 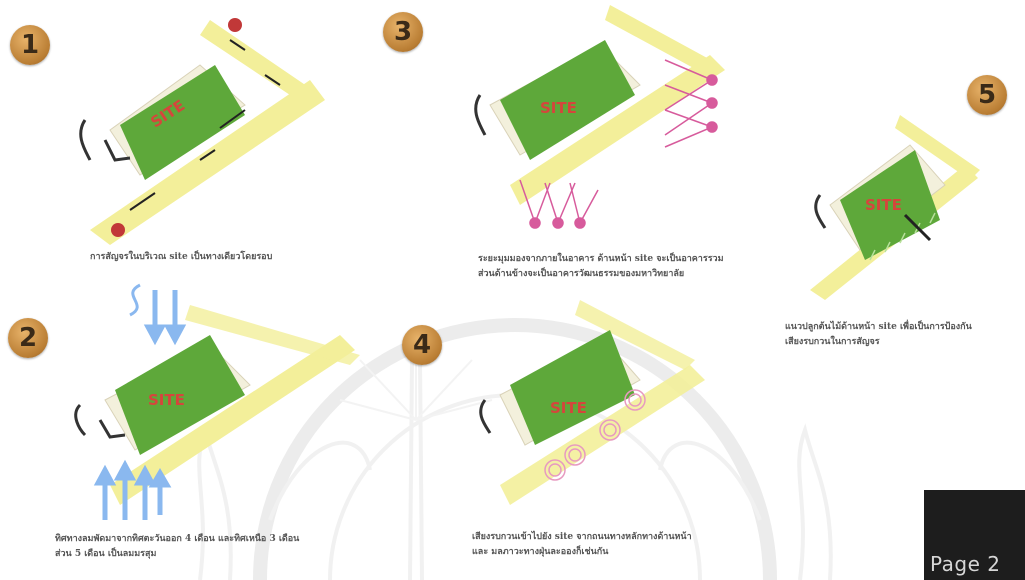 I want to click on panel-5-map: SITE, so click(x=895, y=207).